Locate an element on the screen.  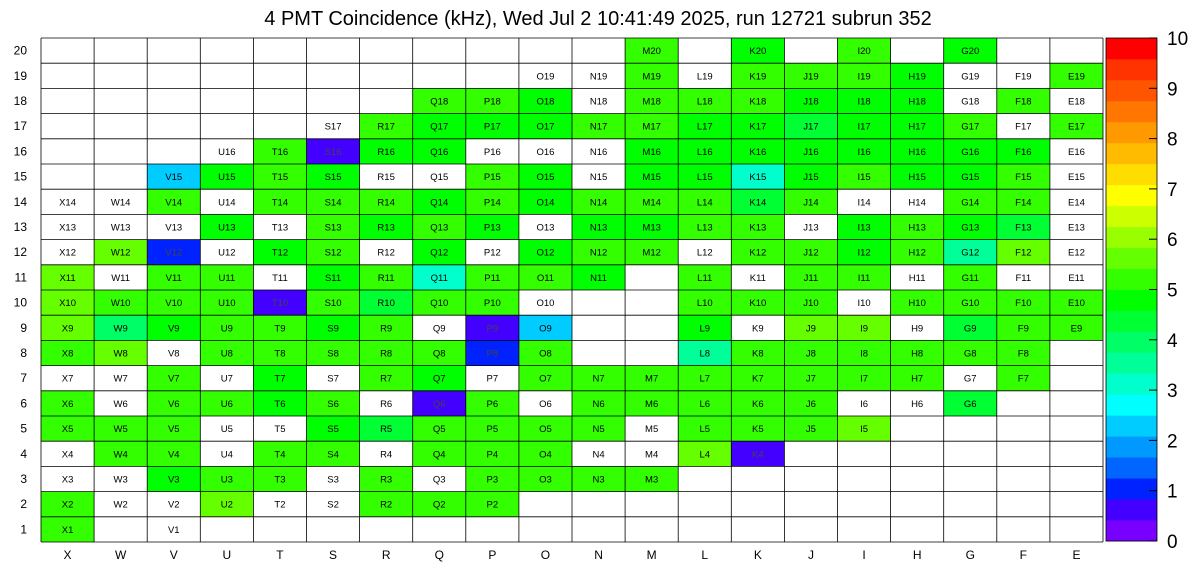
cell-label-T8: T8 is located at coordinates (279, 354).